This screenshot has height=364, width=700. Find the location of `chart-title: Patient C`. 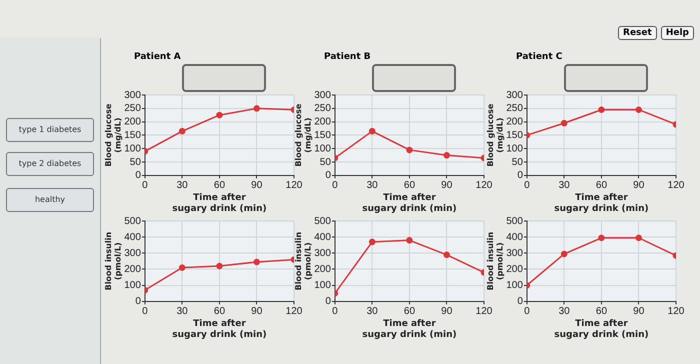

chart-title: Patient C is located at coordinates (539, 57).